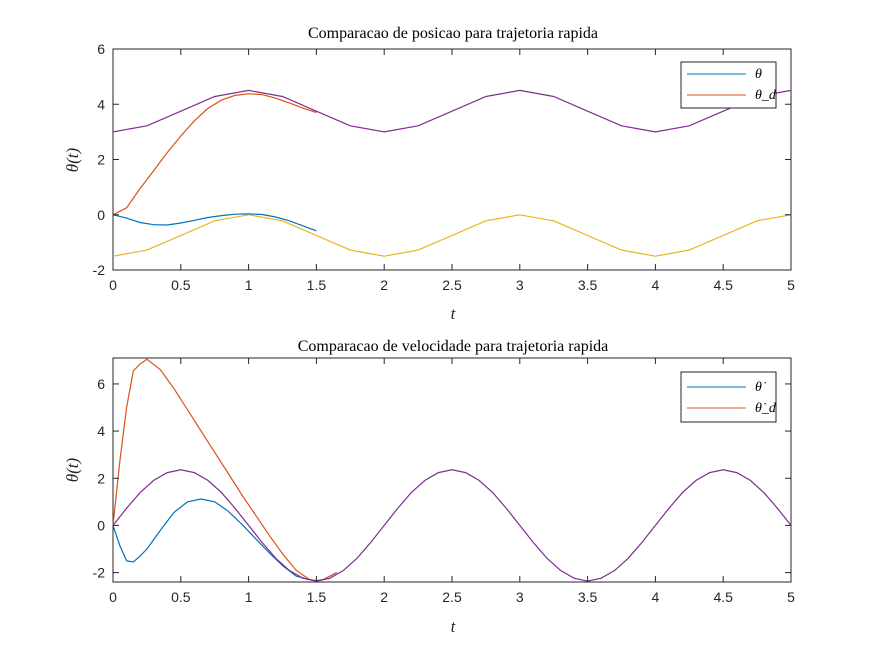 This screenshot has height=656, width=875. Describe the element at coordinates (101, 478) in the screenshot. I see `velocity-y-tick-label: 2` at that location.